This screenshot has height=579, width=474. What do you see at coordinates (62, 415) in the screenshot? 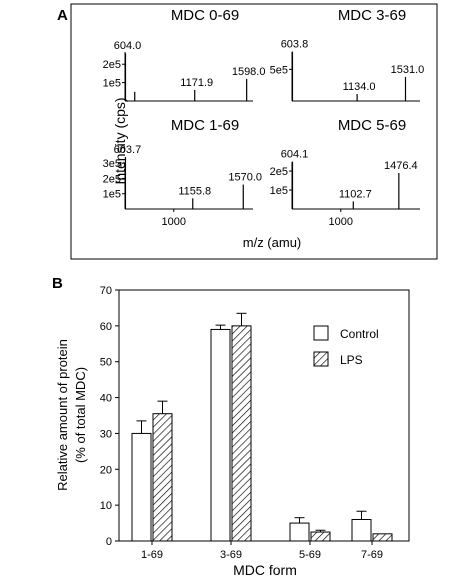
I see `y-axis-label: Relative amount of protein` at bounding box center [62, 415].